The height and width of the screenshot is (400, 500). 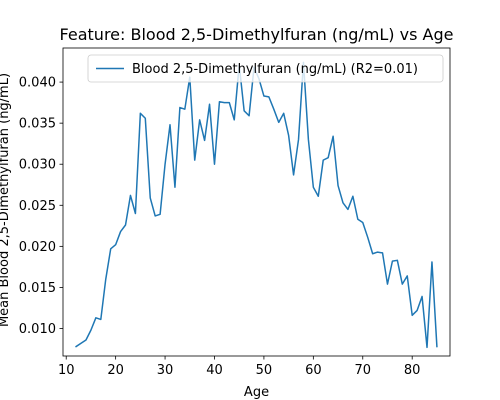 What do you see at coordinates (412, 370) in the screenshot?
I see `x-tick-label: 80` at bounding box center [412, 370].